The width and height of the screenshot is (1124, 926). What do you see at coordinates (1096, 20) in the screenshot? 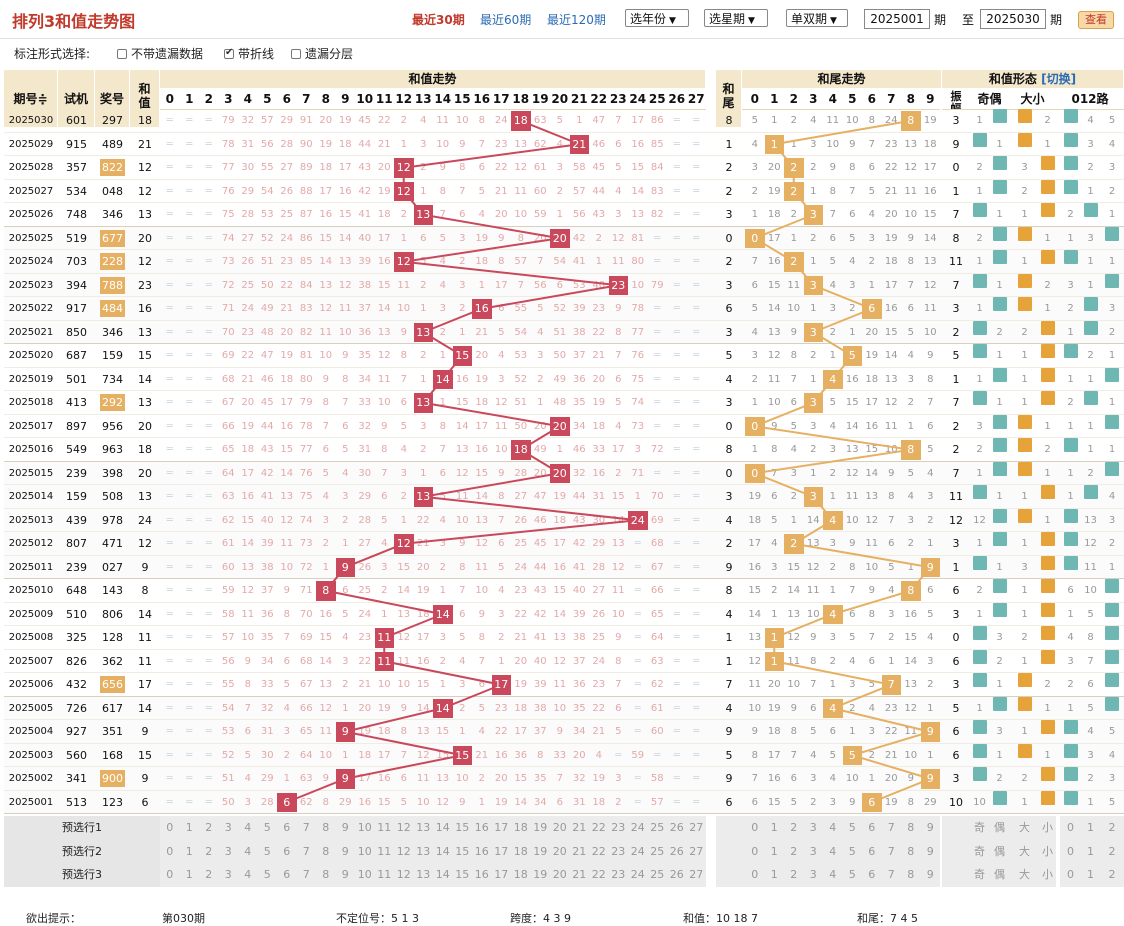
I see `query-button: 查看` at bounding box center [1096, 20].